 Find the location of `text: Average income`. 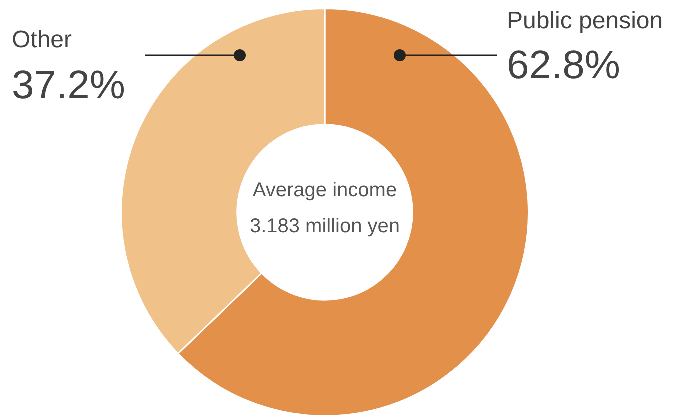

text: Average income is located at coordinates (325, 191).